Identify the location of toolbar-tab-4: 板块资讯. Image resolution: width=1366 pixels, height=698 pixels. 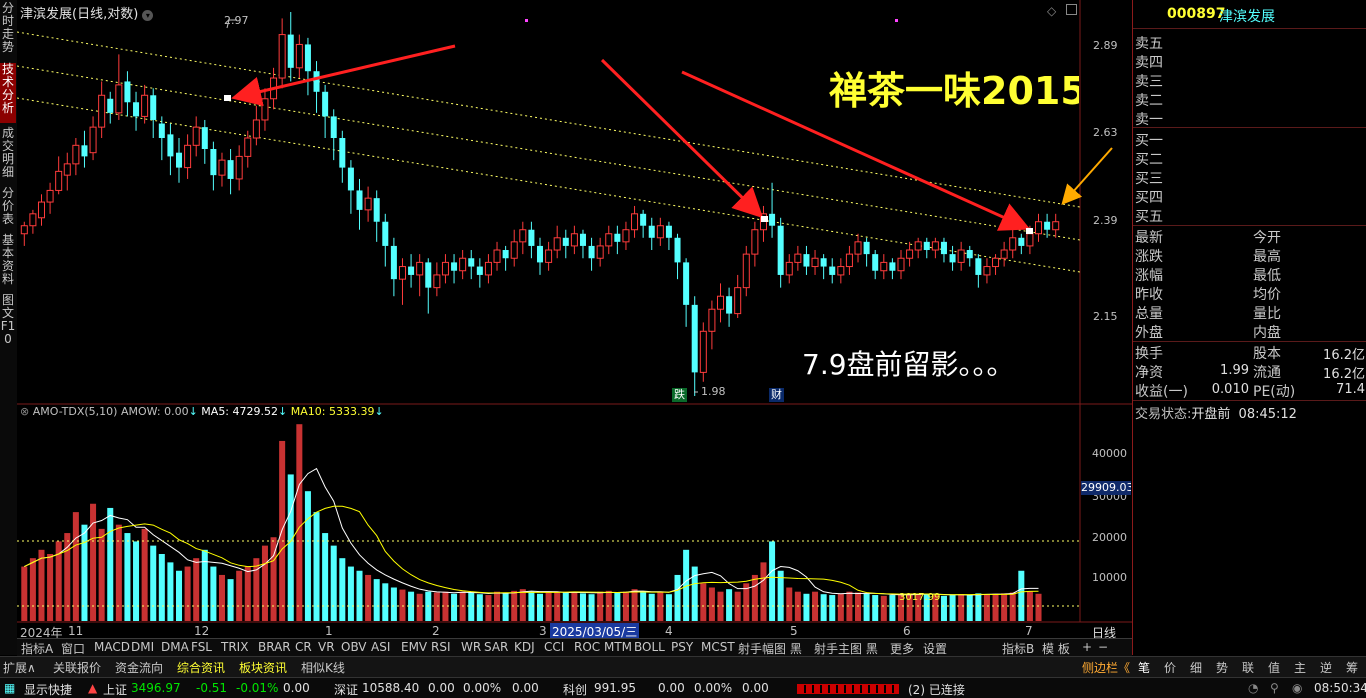
(263, 668).